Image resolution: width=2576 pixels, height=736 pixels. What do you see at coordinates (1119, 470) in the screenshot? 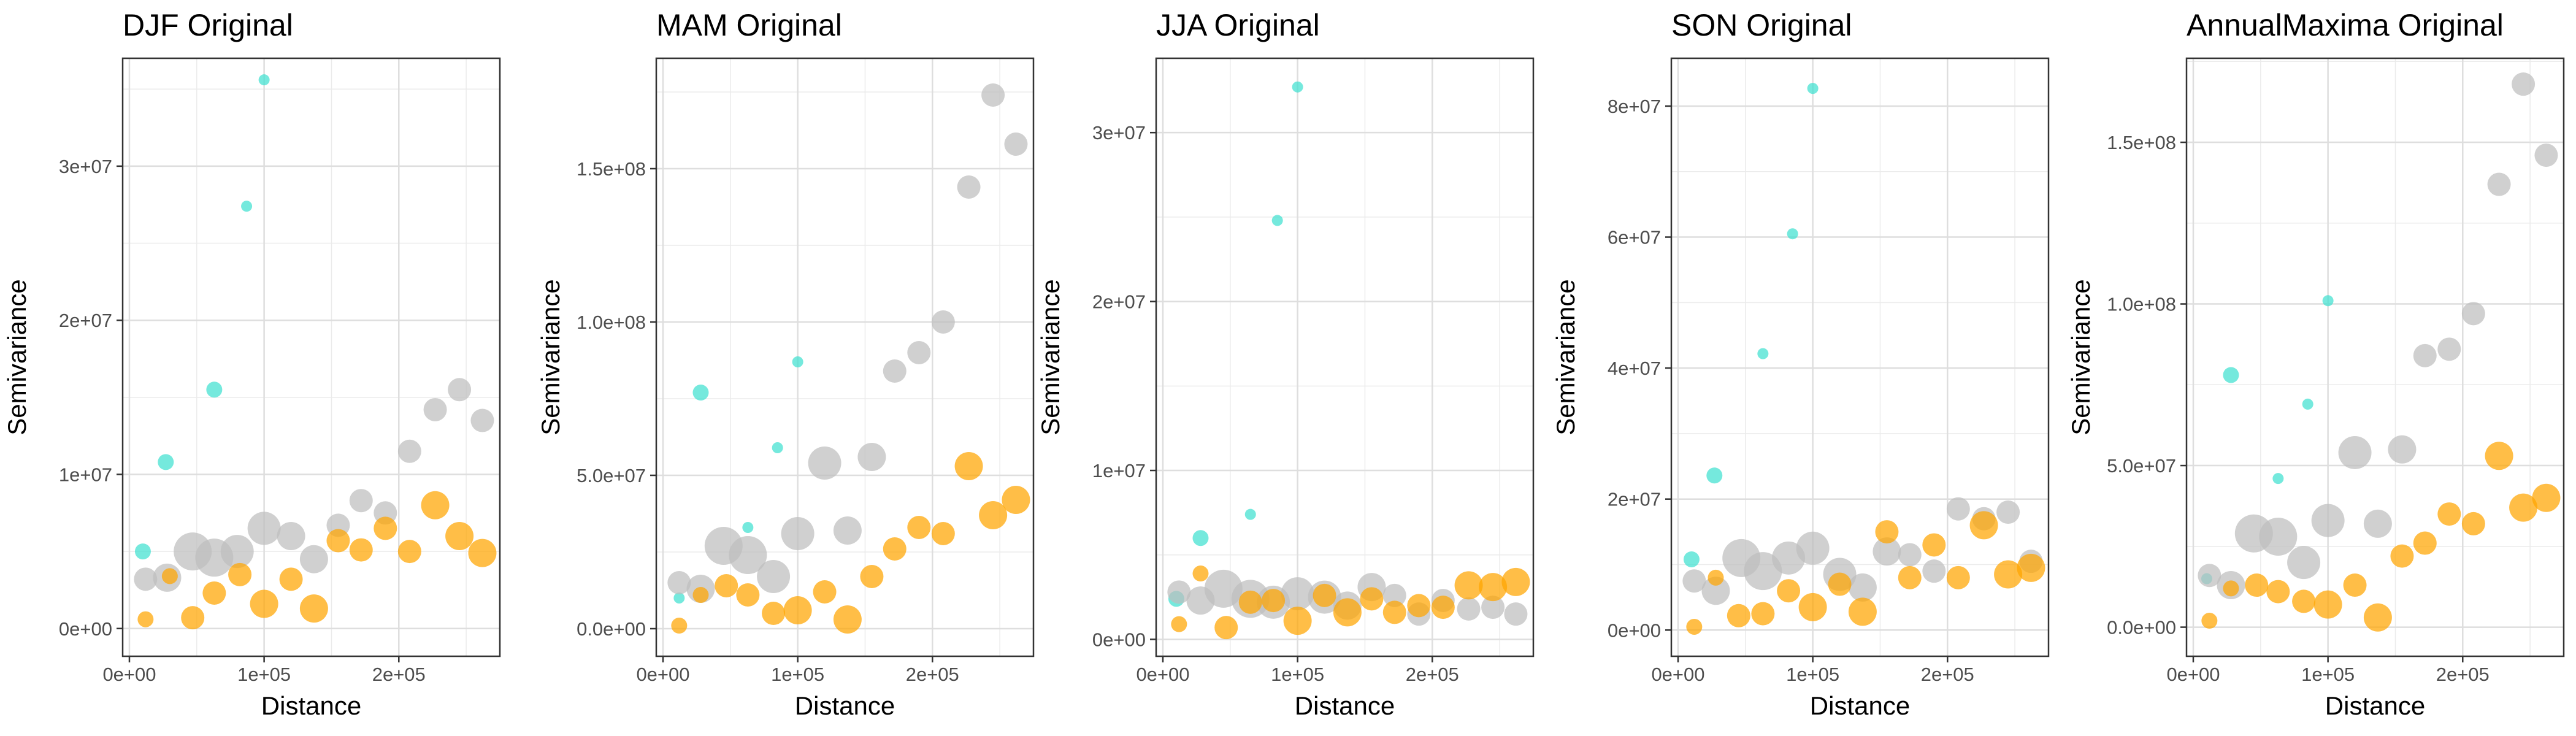
I see `y-tick-label: 1e+07` at bounding box center [1119, 470].